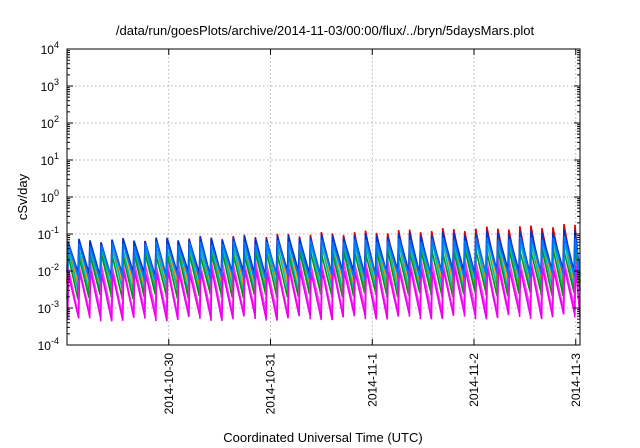  I want to click on y-tick-label: 10⁻¹, so click(48, 233).